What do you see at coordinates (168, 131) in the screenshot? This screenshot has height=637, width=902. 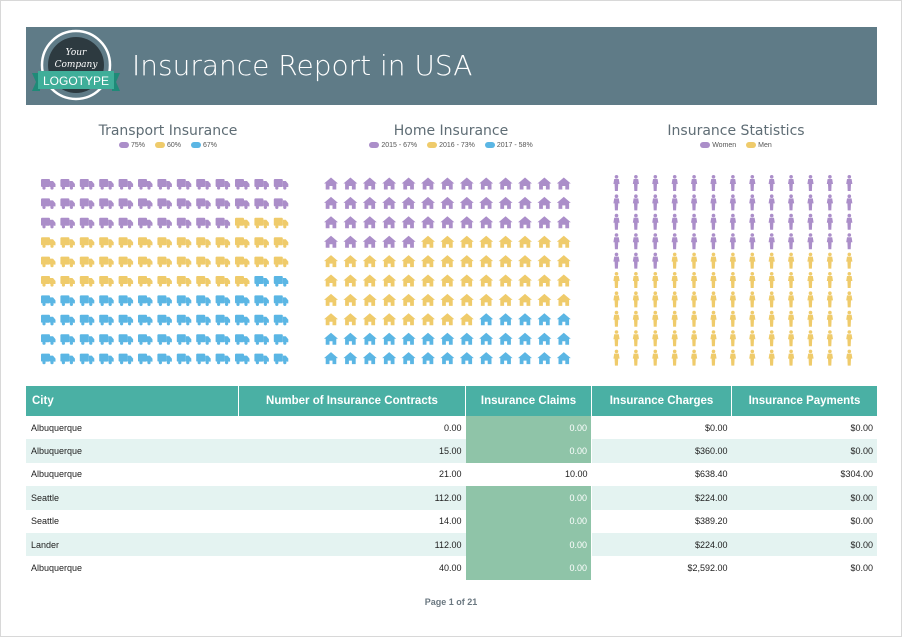 I see `chart-title: Transport Insurance` at bounding box center [168, 131].